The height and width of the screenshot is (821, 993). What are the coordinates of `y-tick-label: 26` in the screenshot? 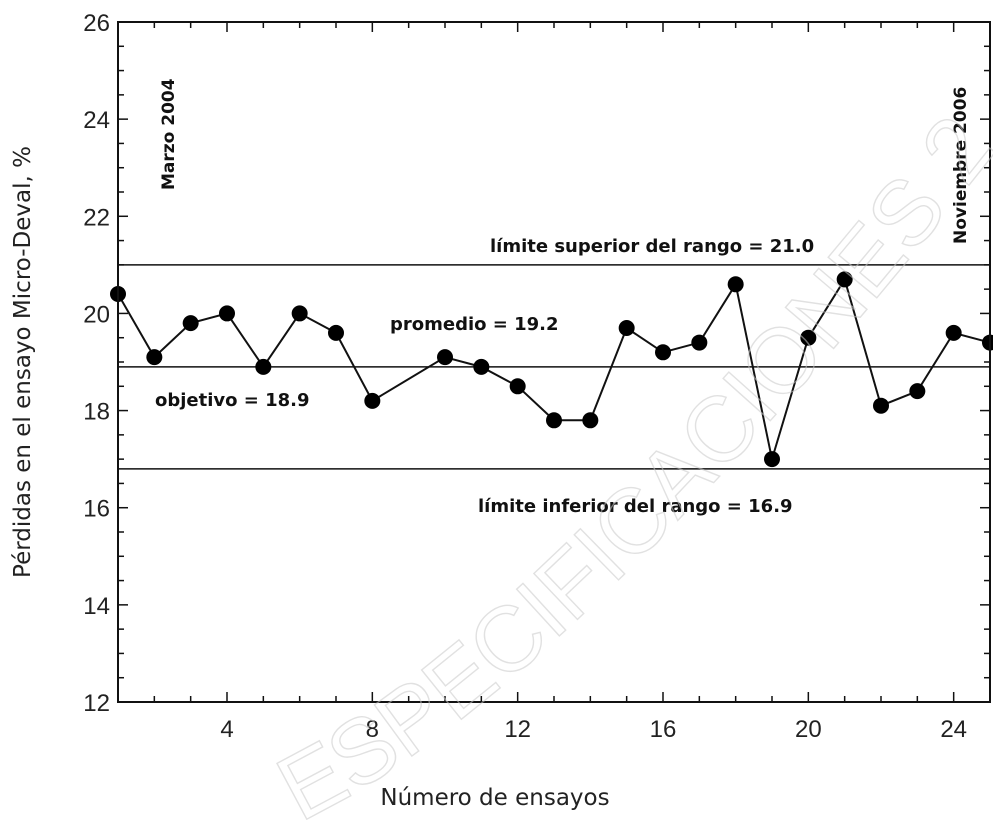 It's located at (96, 23).